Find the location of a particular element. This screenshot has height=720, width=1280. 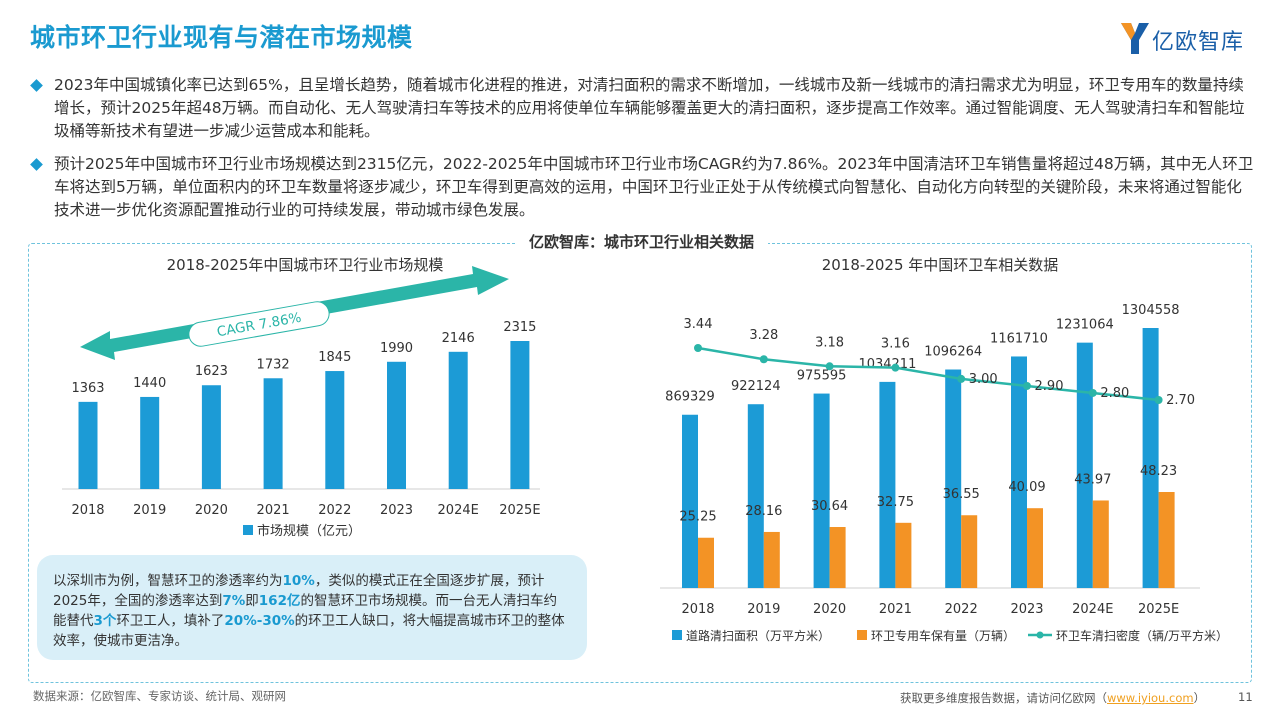

data-label: 40.09 is located at coordinates (1026, 487).